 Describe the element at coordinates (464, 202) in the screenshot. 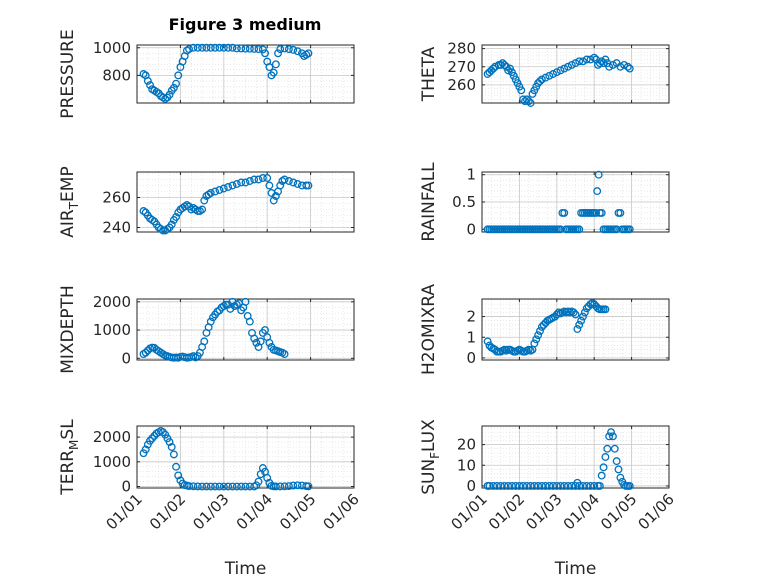

I see `y-tick-label: 0.5` at that location.